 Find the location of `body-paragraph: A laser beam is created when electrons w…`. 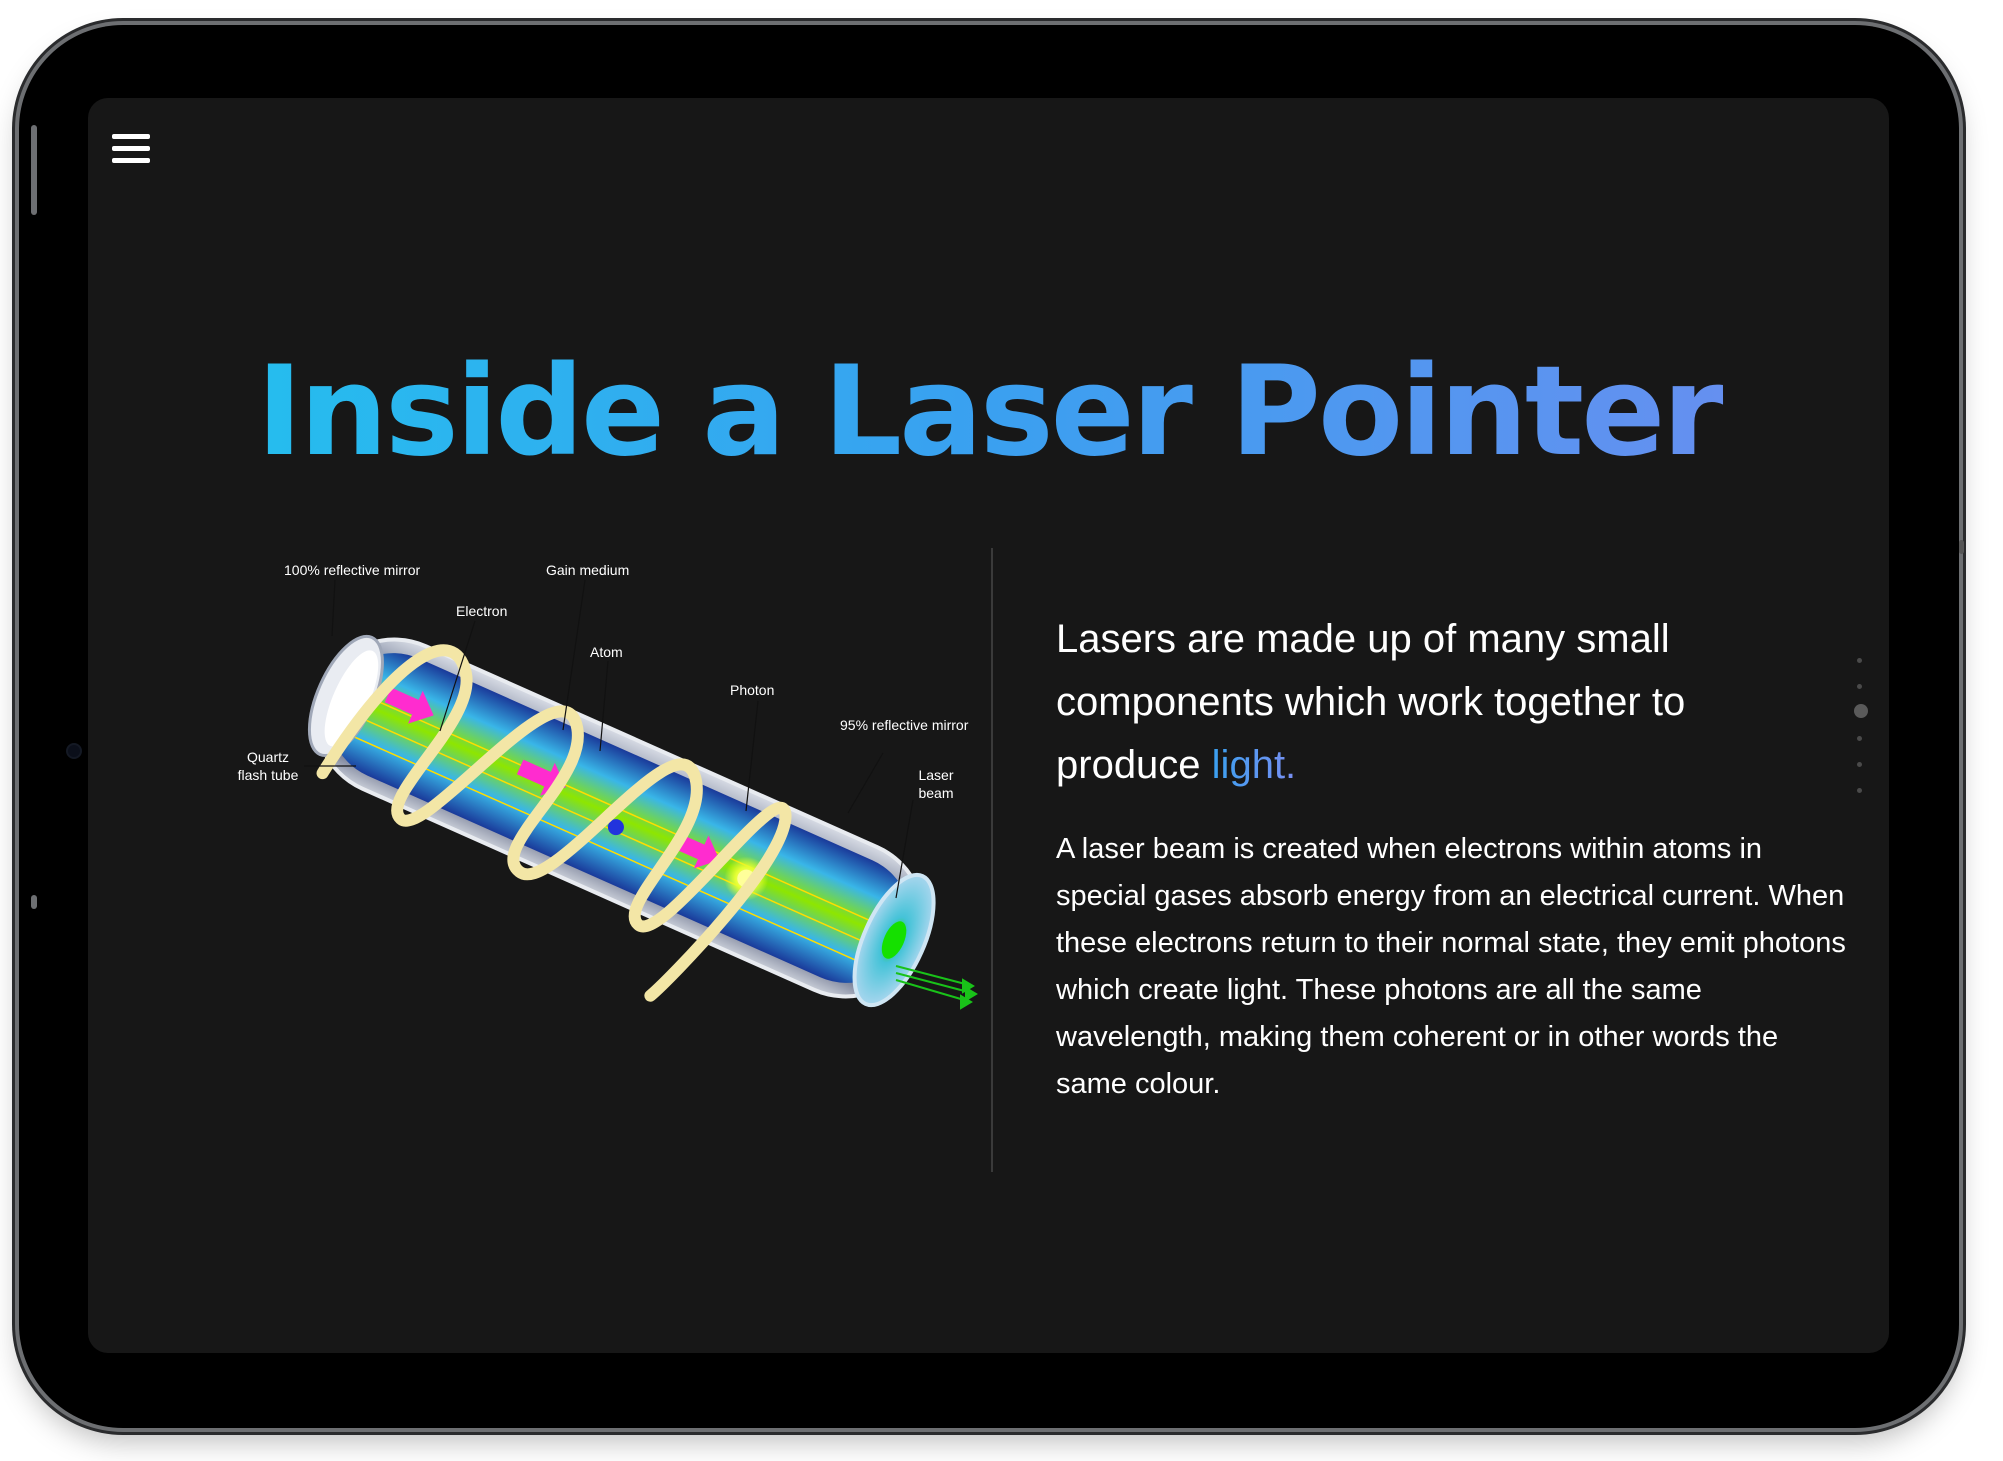

body-paragraph: A laser beam is created when electrons w… is located at coordinates (1451, 966).